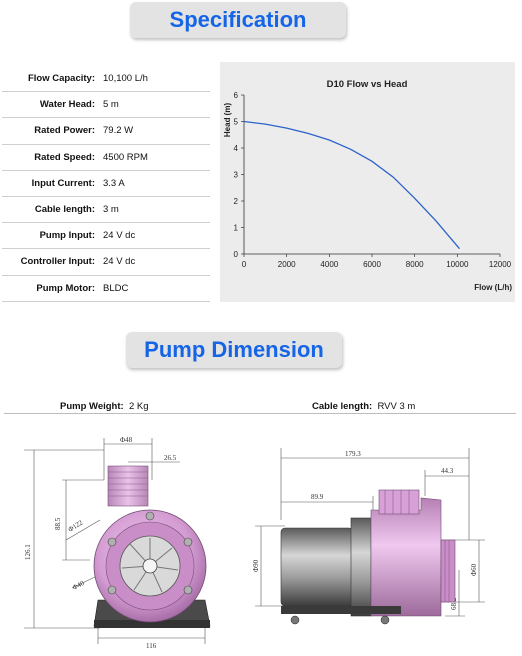  Describe the element at coordinates (244, 264) in the screenshot. I see `x-tick-label: 0` at that location.